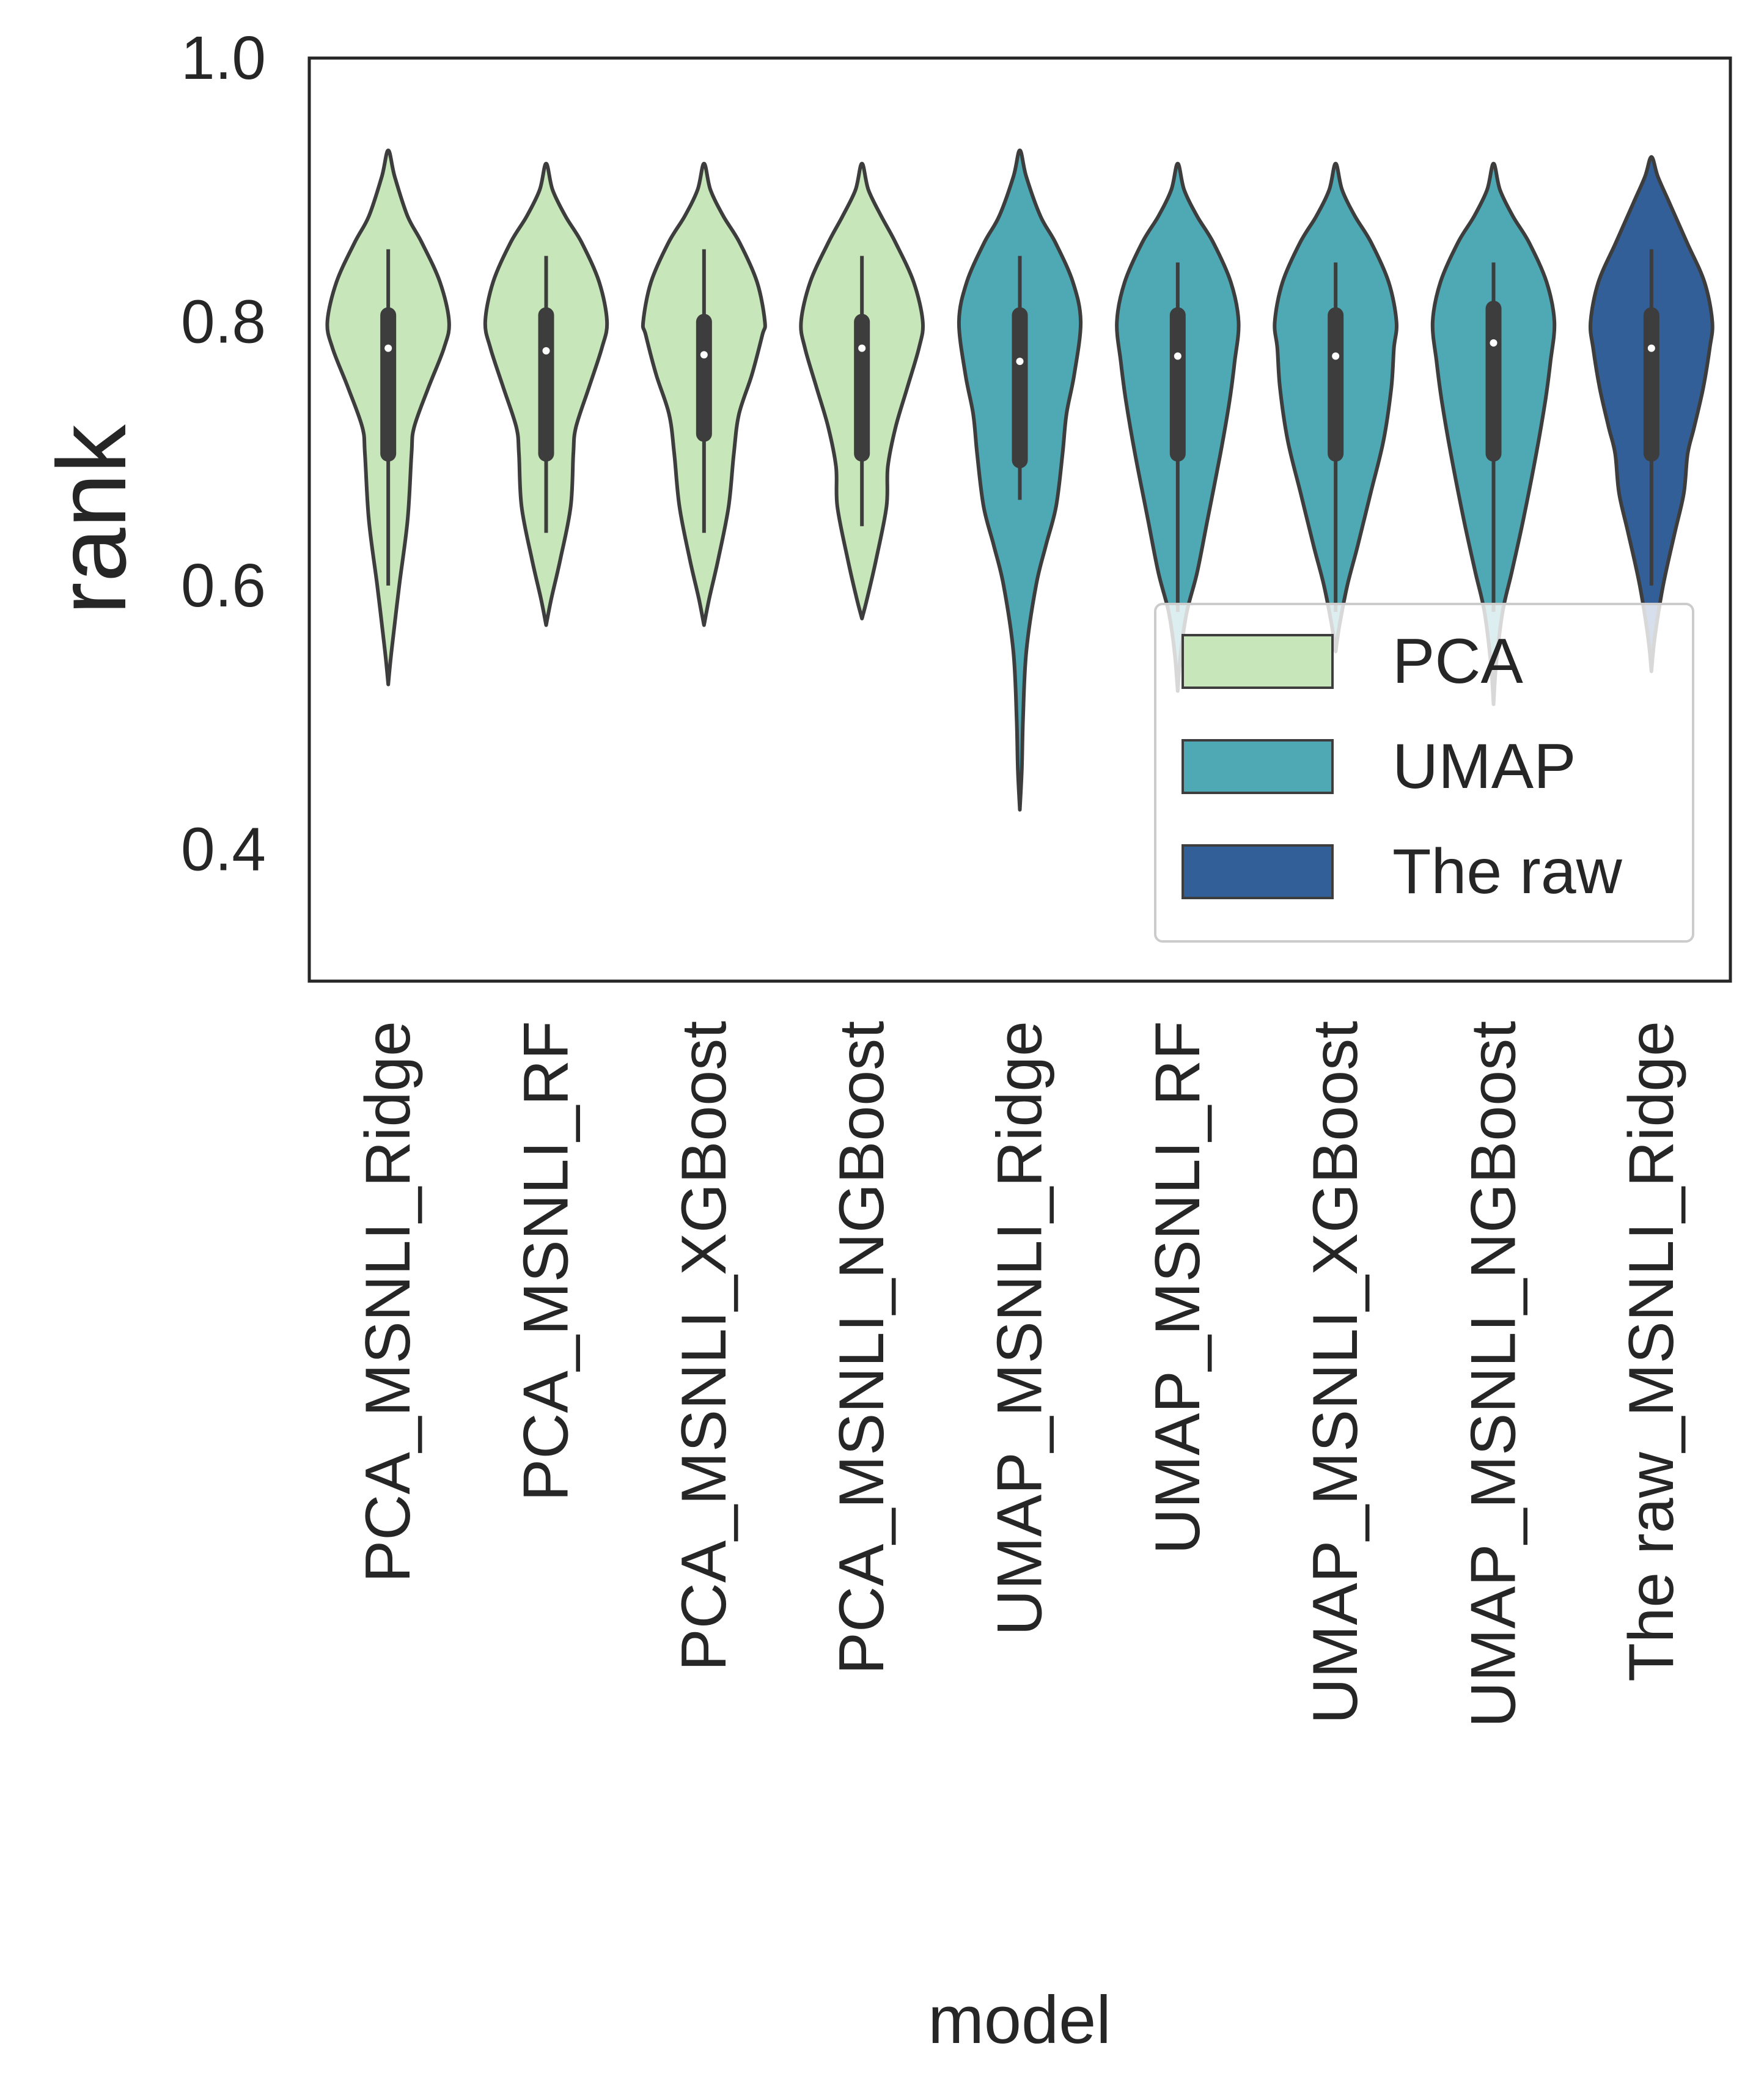 The height and width of the screenshot is (2087, 1764). What do you see at coordinates (1507, 871) in the screenshot?
I see `legend-label: The raw` at bounding box center [1507, 871].